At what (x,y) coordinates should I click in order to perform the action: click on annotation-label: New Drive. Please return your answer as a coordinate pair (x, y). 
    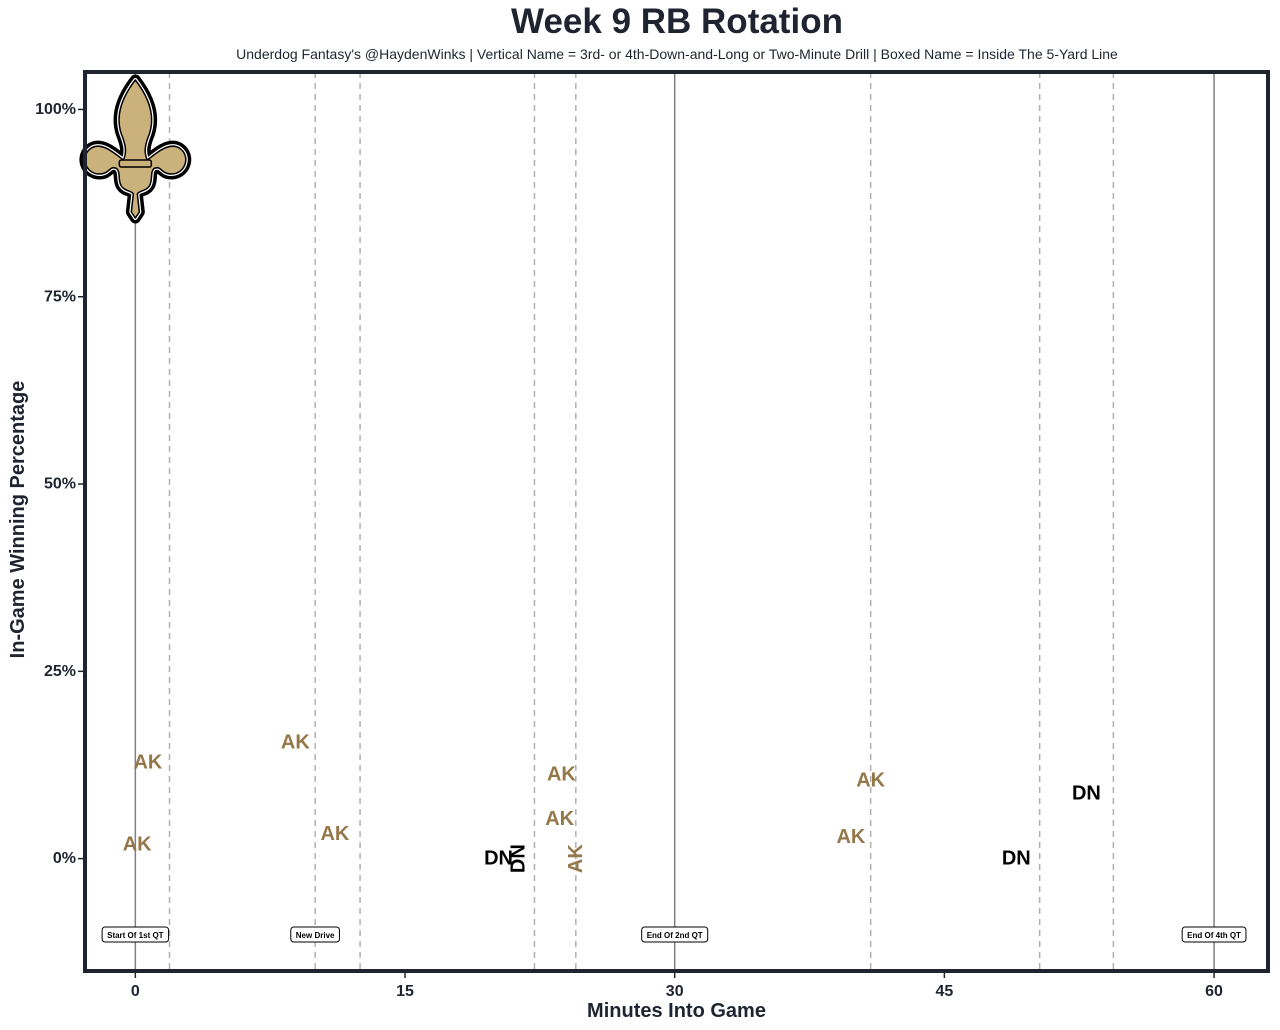
    Looking at the image, I should click on (315, 935).